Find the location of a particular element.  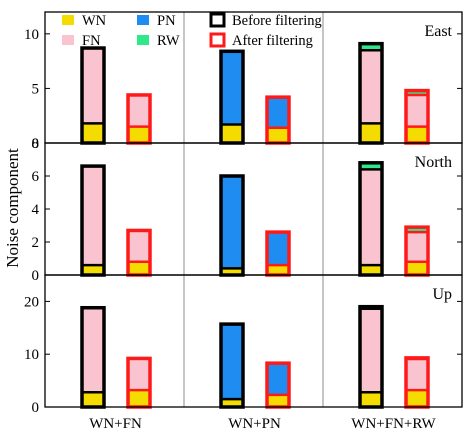

legend-label: Before filtering is located at coordinates (277, 21).